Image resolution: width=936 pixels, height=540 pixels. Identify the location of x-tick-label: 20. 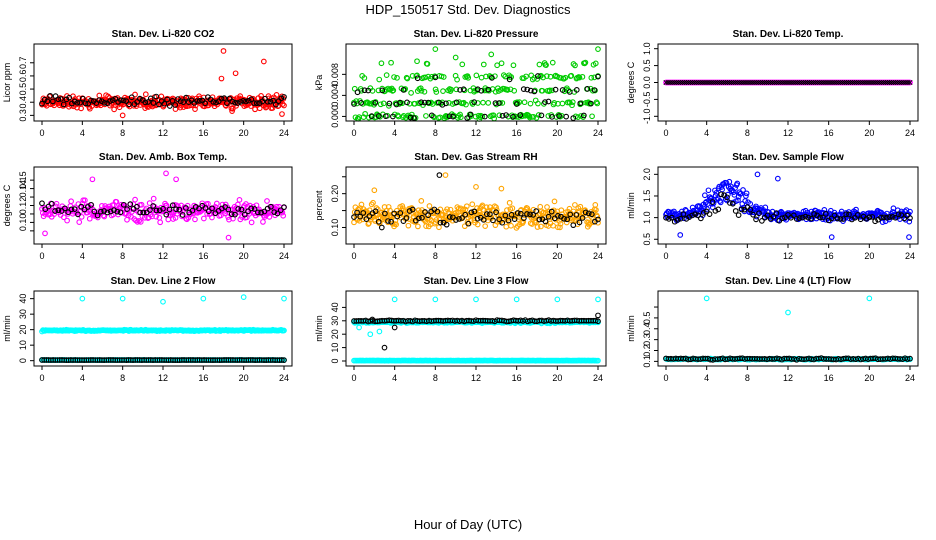
(869, 378).